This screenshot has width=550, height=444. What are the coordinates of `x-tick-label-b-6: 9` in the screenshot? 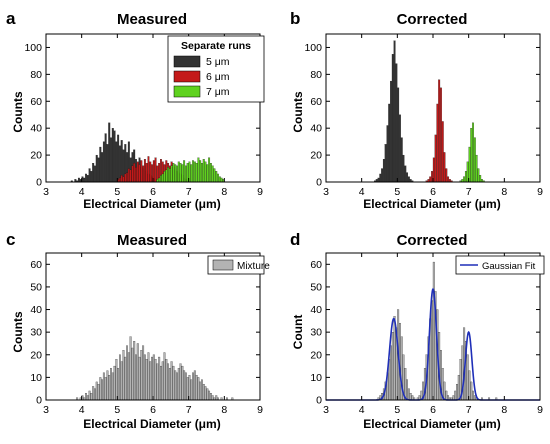 It's located at (540, 192).